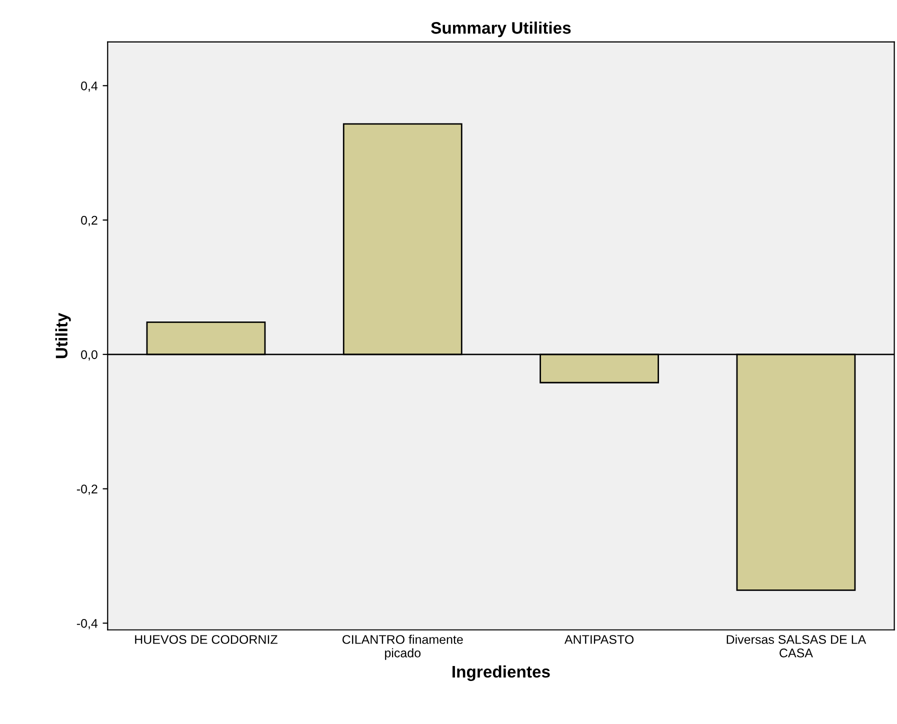 Image resolution: width=897 pixels, height=724 pixels. What do you see at coordinates (402, 647) in the screenshot?
I see `x-tick-label: CILANTRO finamente picado` at bounding box center [402, 647].